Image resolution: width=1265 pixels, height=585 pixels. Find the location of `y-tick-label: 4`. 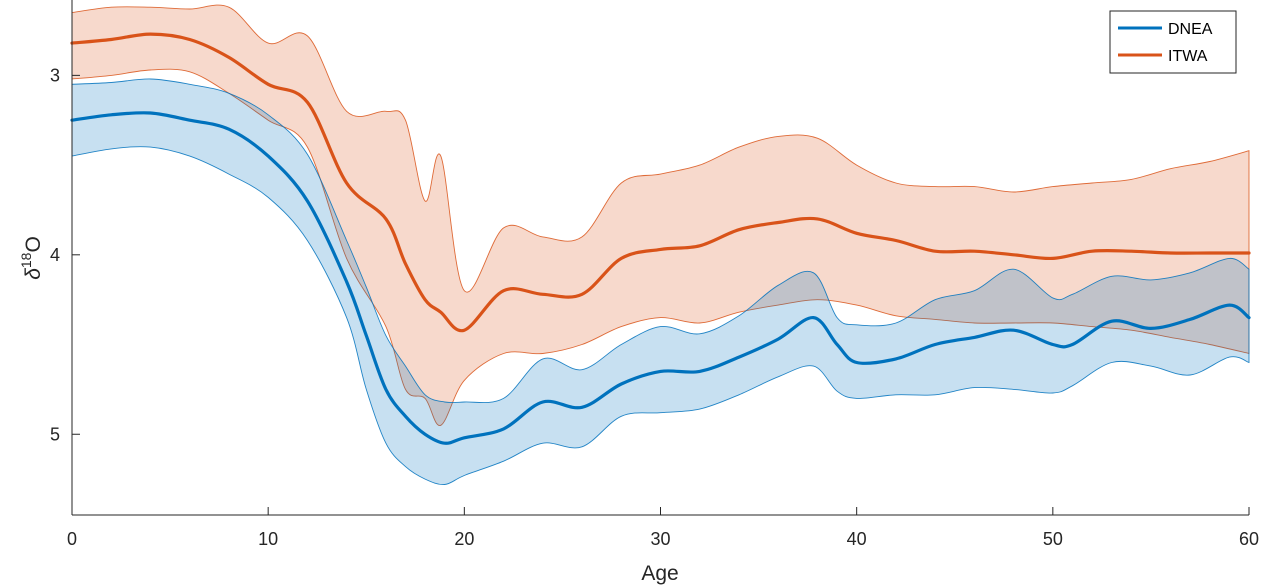

y-tick-label: 4 is located at coordinates (55, 255).